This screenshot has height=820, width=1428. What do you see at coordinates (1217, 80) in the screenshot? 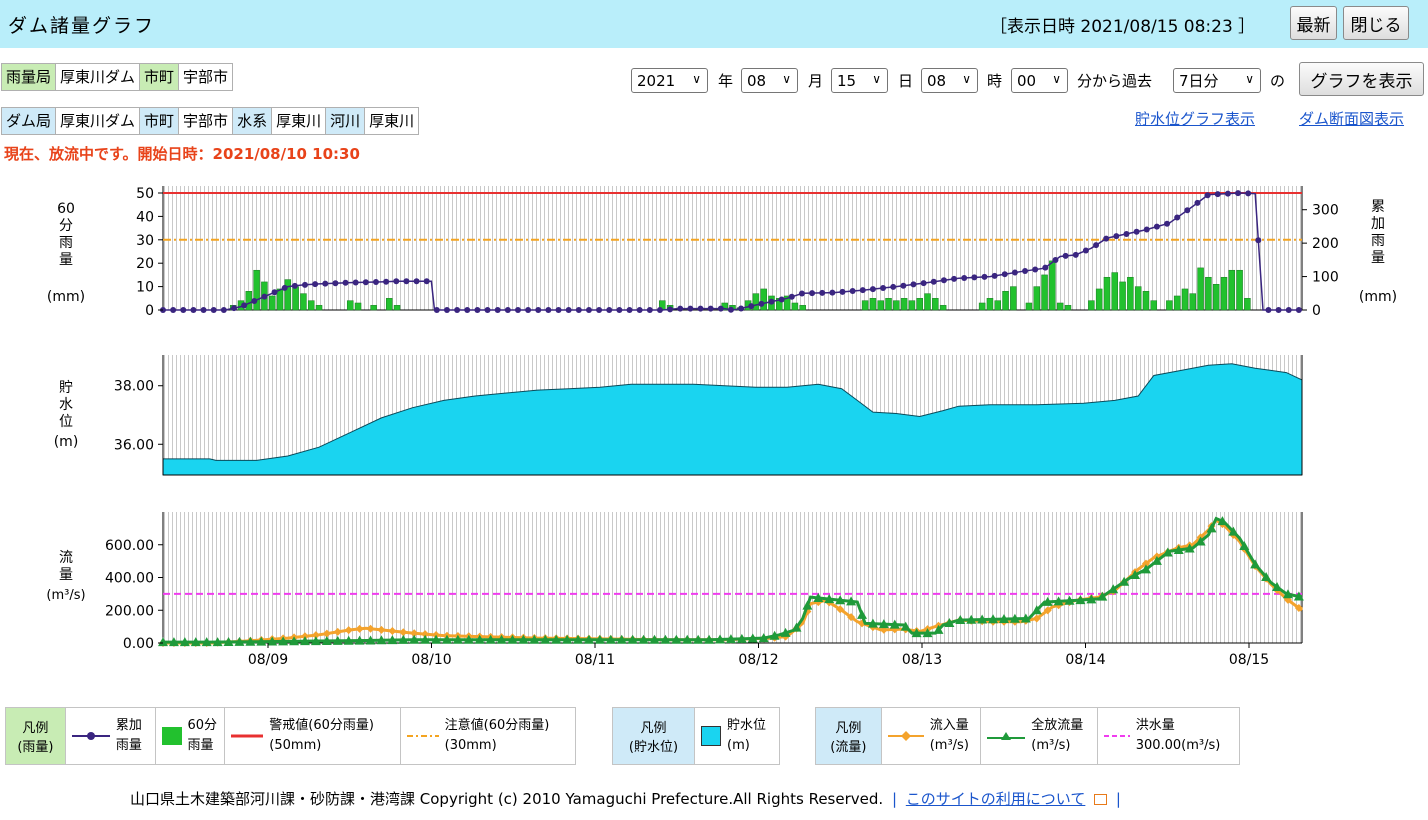
I see `period-select: 7日分 ∨` at bounding box center [1217, 80].